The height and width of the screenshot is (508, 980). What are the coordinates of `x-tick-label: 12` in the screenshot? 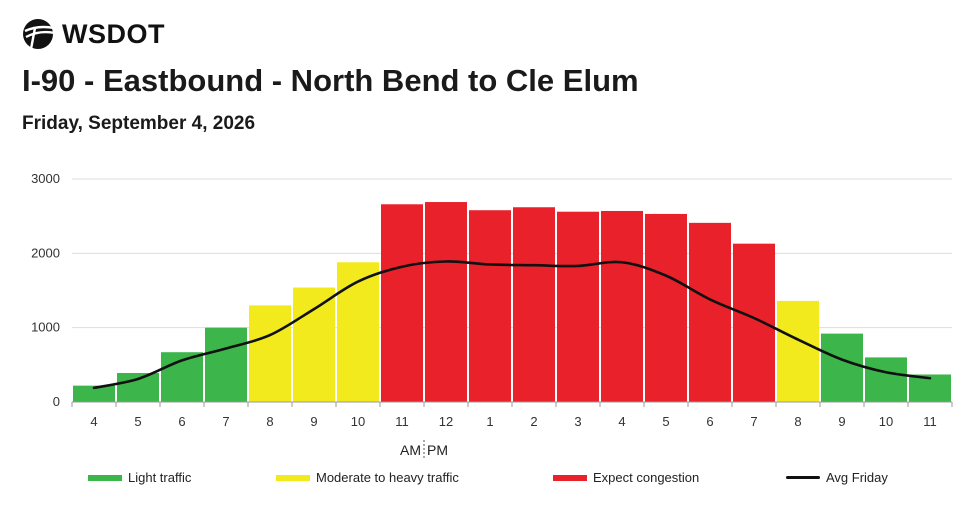 It's located at (446, 421).